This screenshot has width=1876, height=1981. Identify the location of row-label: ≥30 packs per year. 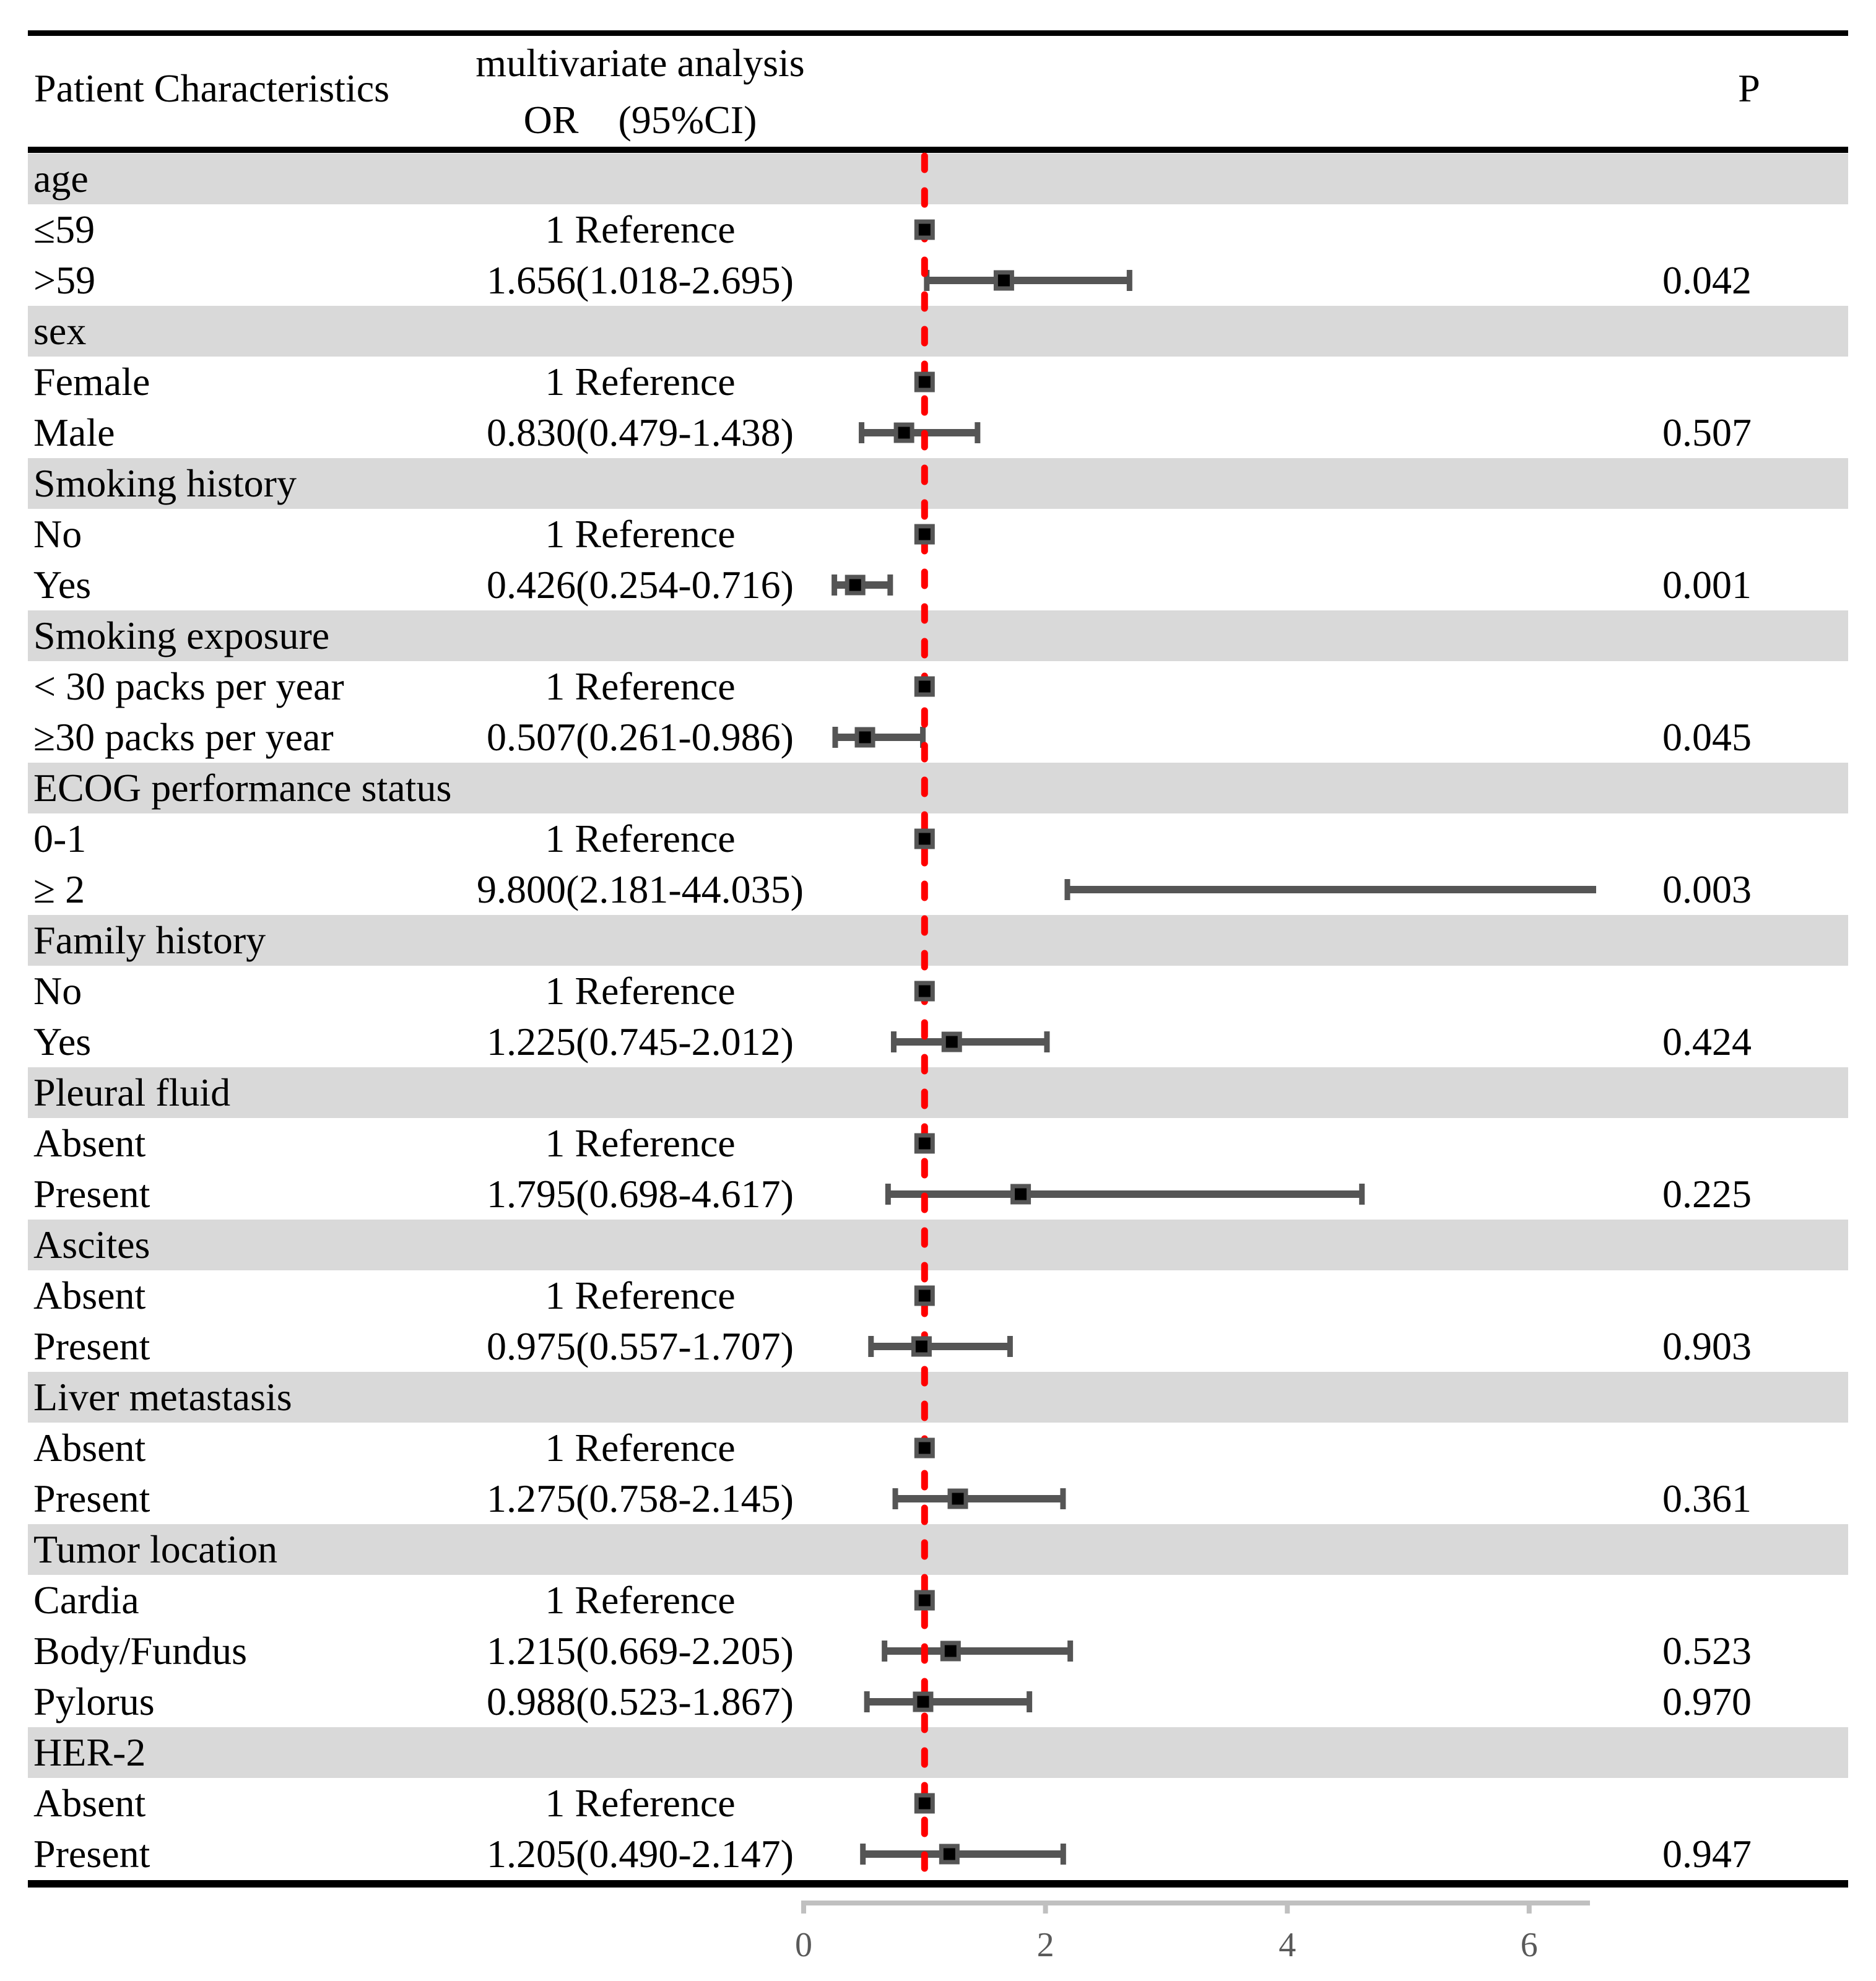
(183, 737).